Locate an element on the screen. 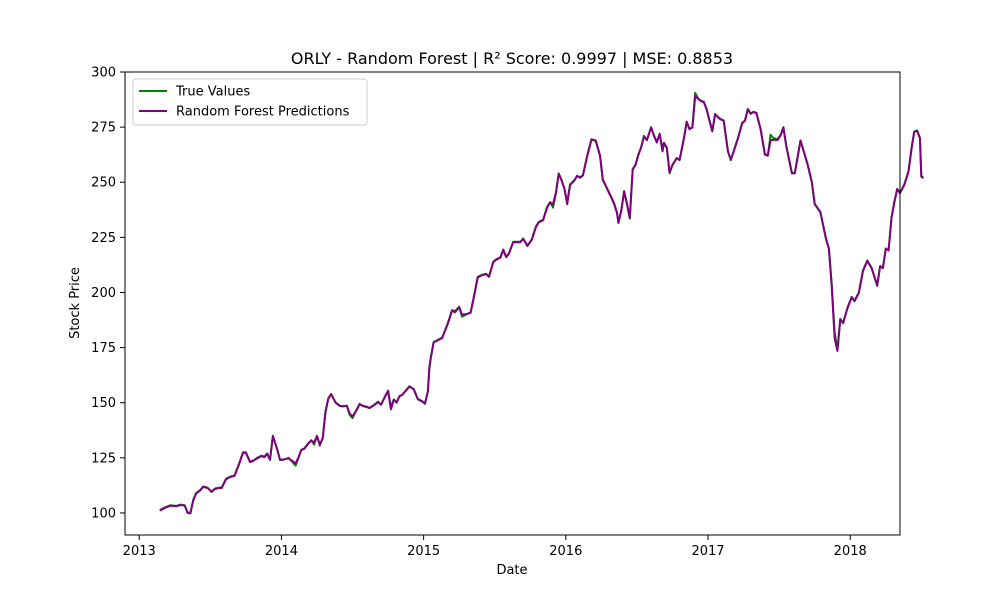  y-tick-label: 100 is located at coordinates (103, 513).